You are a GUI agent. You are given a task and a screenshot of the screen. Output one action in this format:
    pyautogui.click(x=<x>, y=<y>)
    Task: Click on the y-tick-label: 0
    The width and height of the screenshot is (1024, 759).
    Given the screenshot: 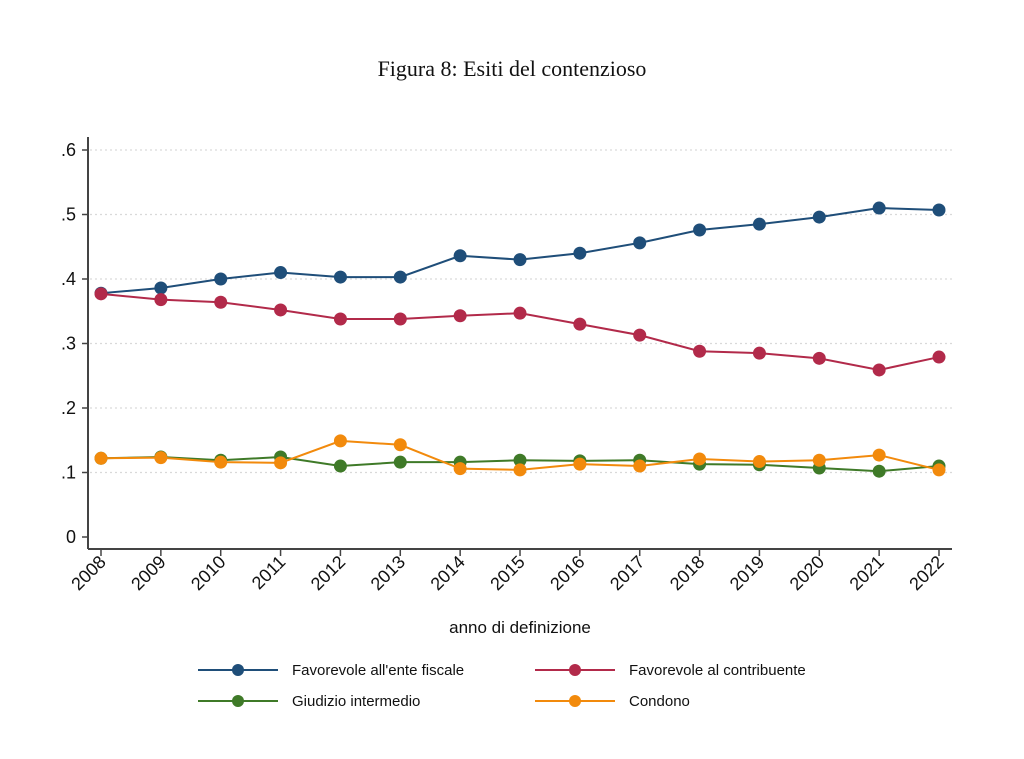 What is the action you would take?
    pyautogui.click(x=71, y=537)
    